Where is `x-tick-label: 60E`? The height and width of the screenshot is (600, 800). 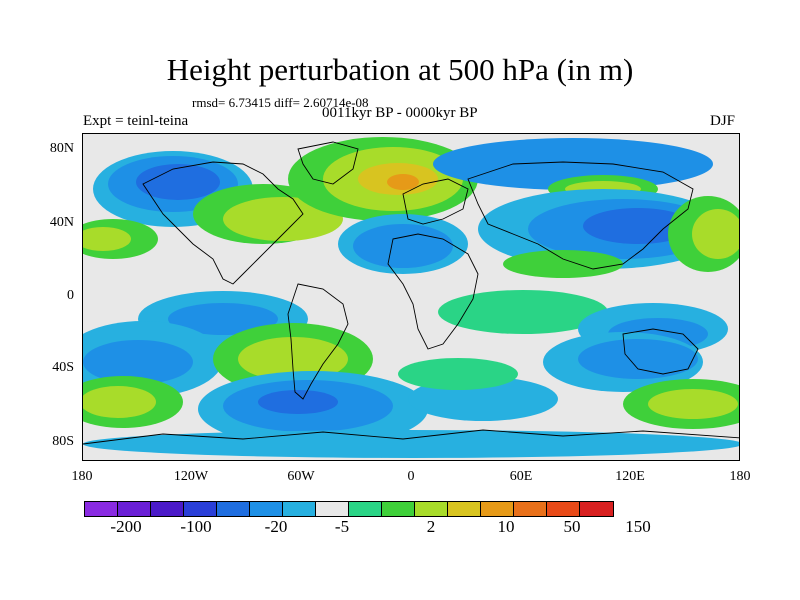 x-tick-label: 60E is located at coordinates (521, 476).